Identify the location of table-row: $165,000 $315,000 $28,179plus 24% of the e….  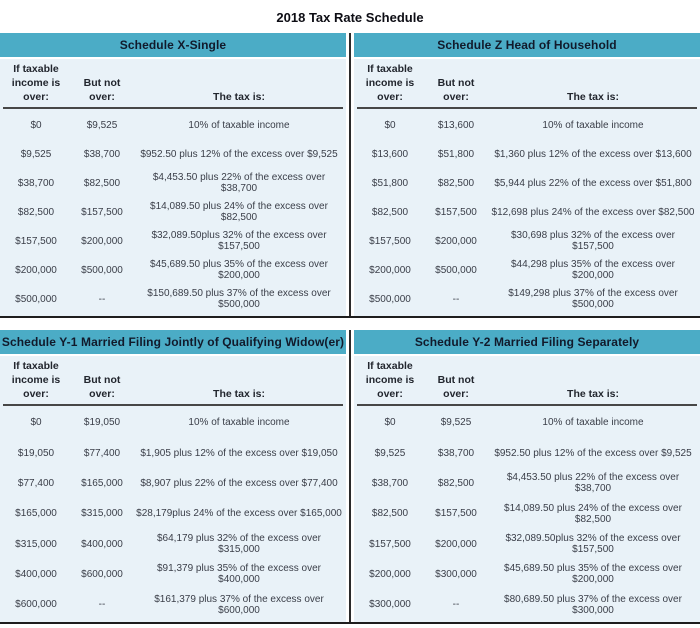
(173, 514).